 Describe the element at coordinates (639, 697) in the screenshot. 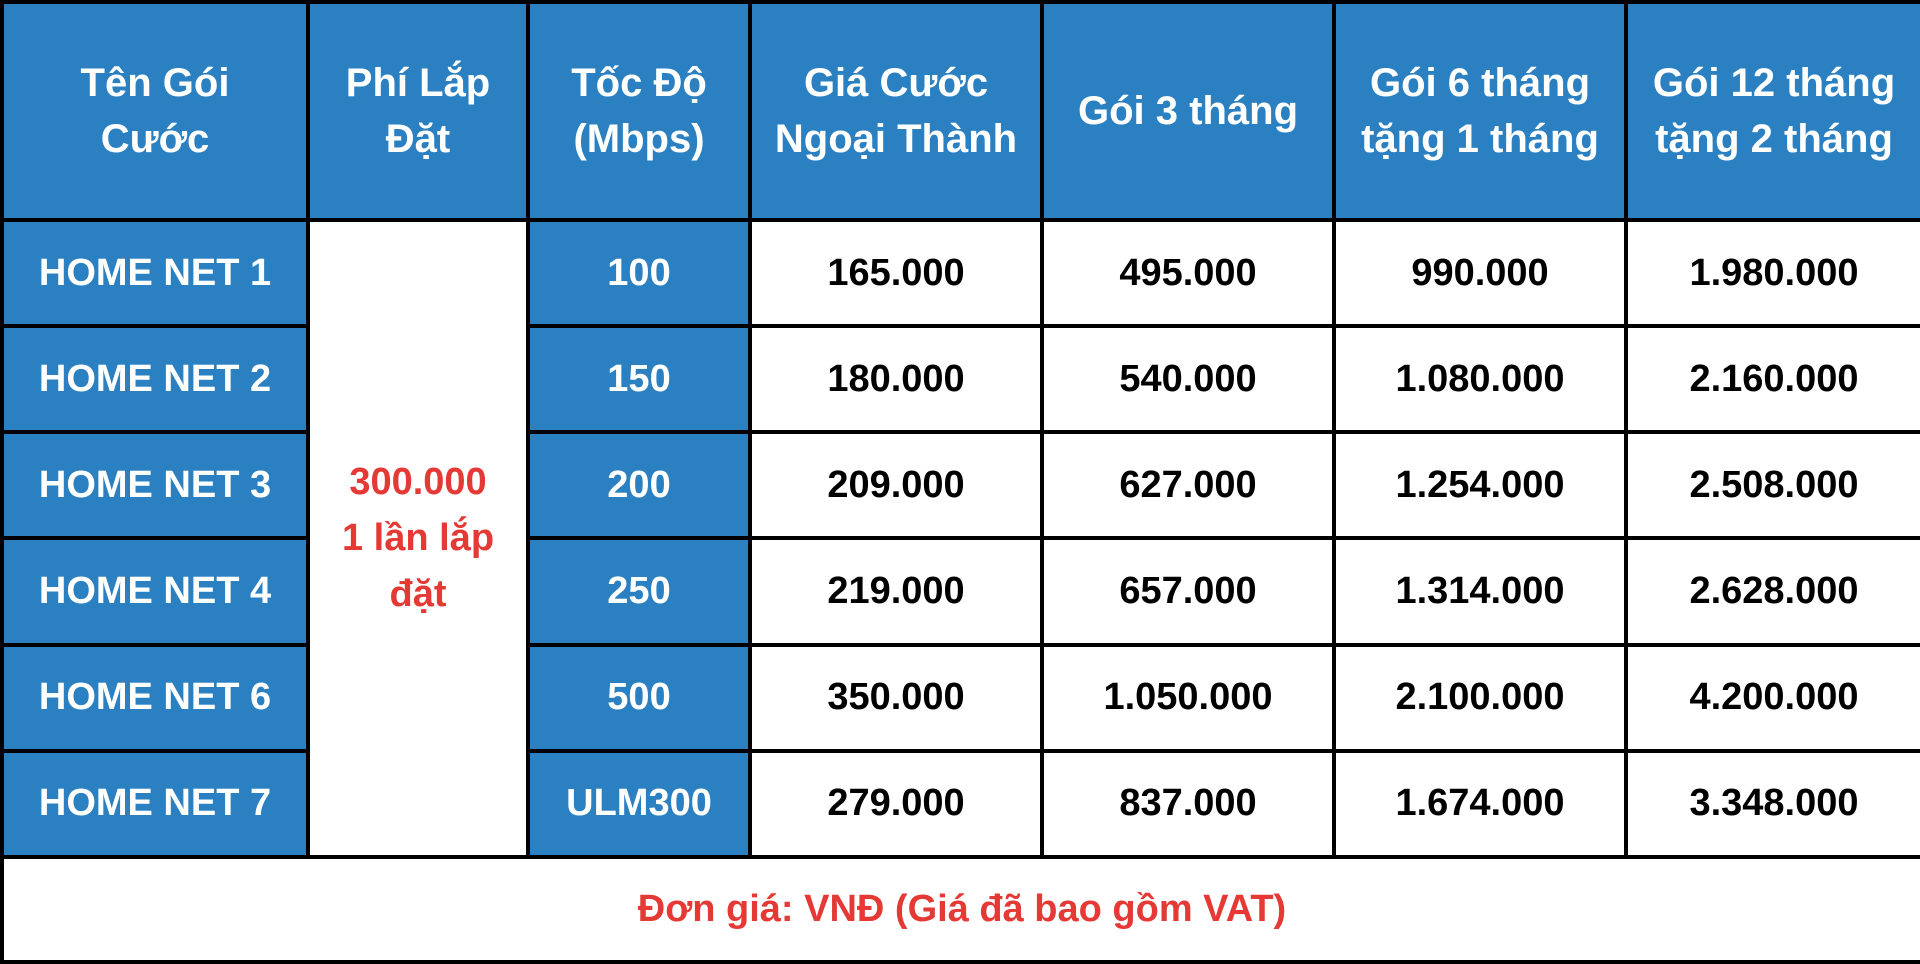

I see `speed-cell: 500` at that location.